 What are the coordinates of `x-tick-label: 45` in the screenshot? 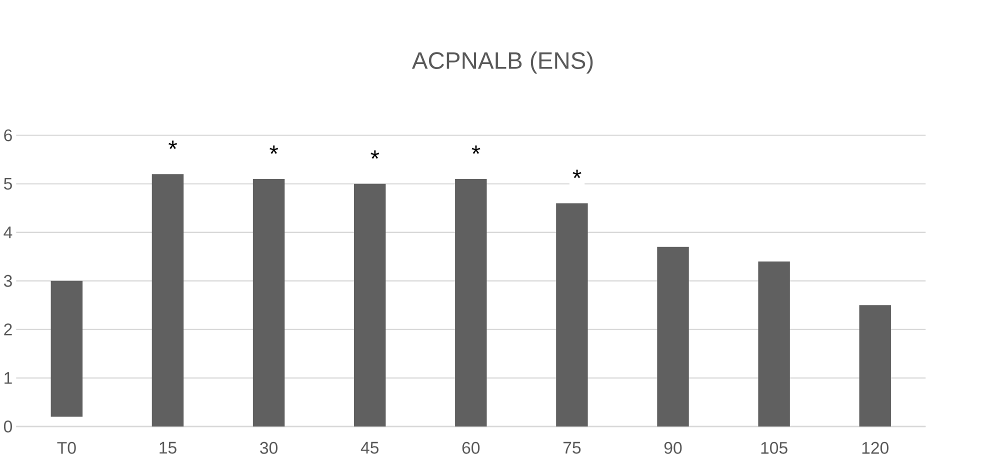 It's located at (369, 448).